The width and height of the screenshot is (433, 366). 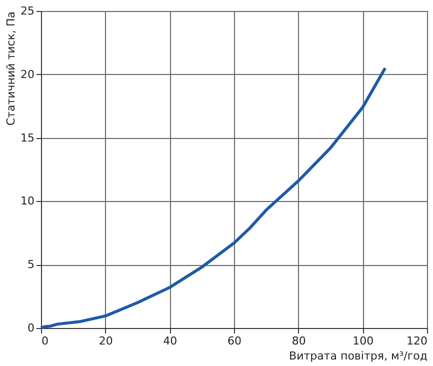 What do you see at coordinates (170, 341) in the screenshot?
I see `x-tick-label: 40` at bounding box center [170, 341].